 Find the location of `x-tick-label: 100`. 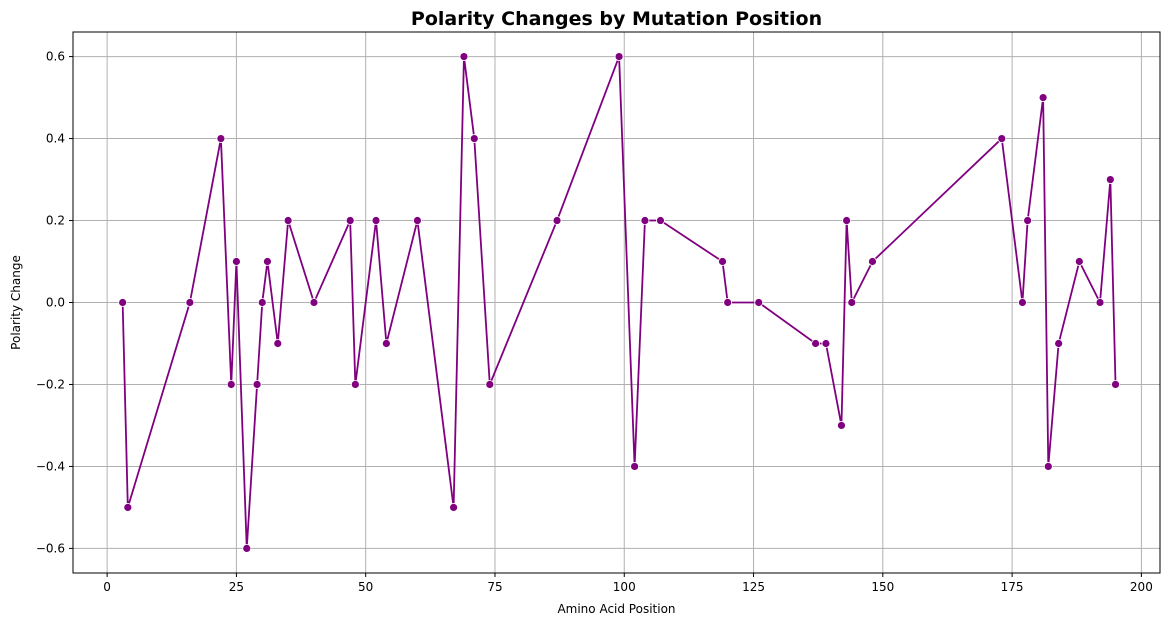

x-tick-label: 100 is located at coordinates (624, 587).